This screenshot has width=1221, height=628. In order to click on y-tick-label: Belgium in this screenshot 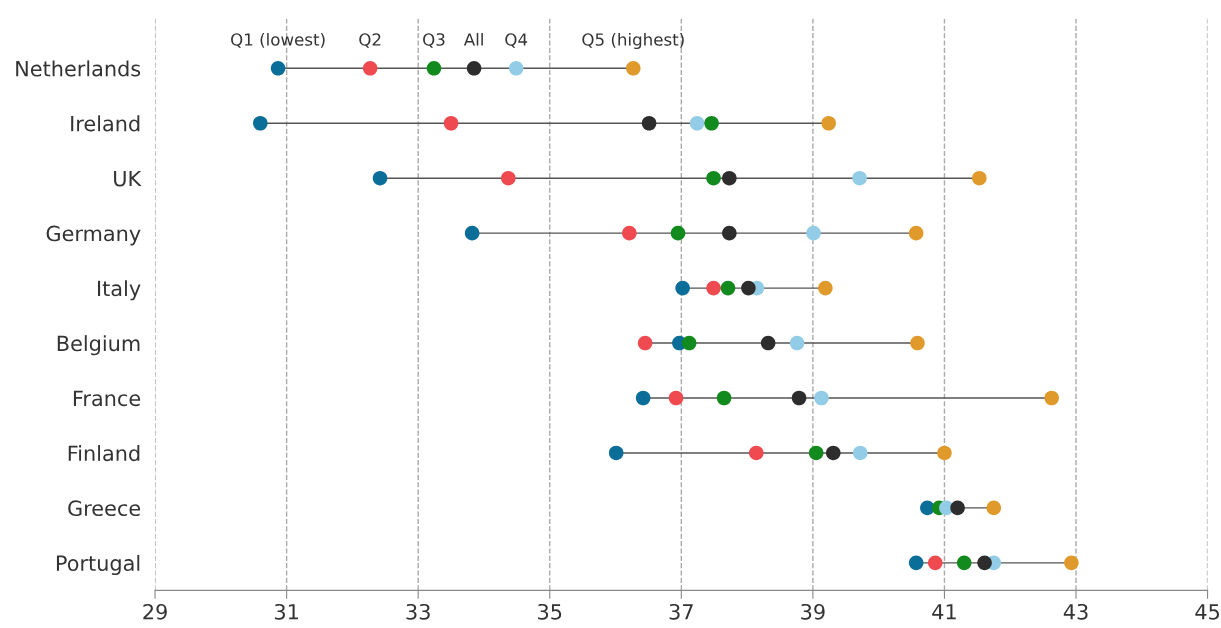, I will do `click(98, 345)`.